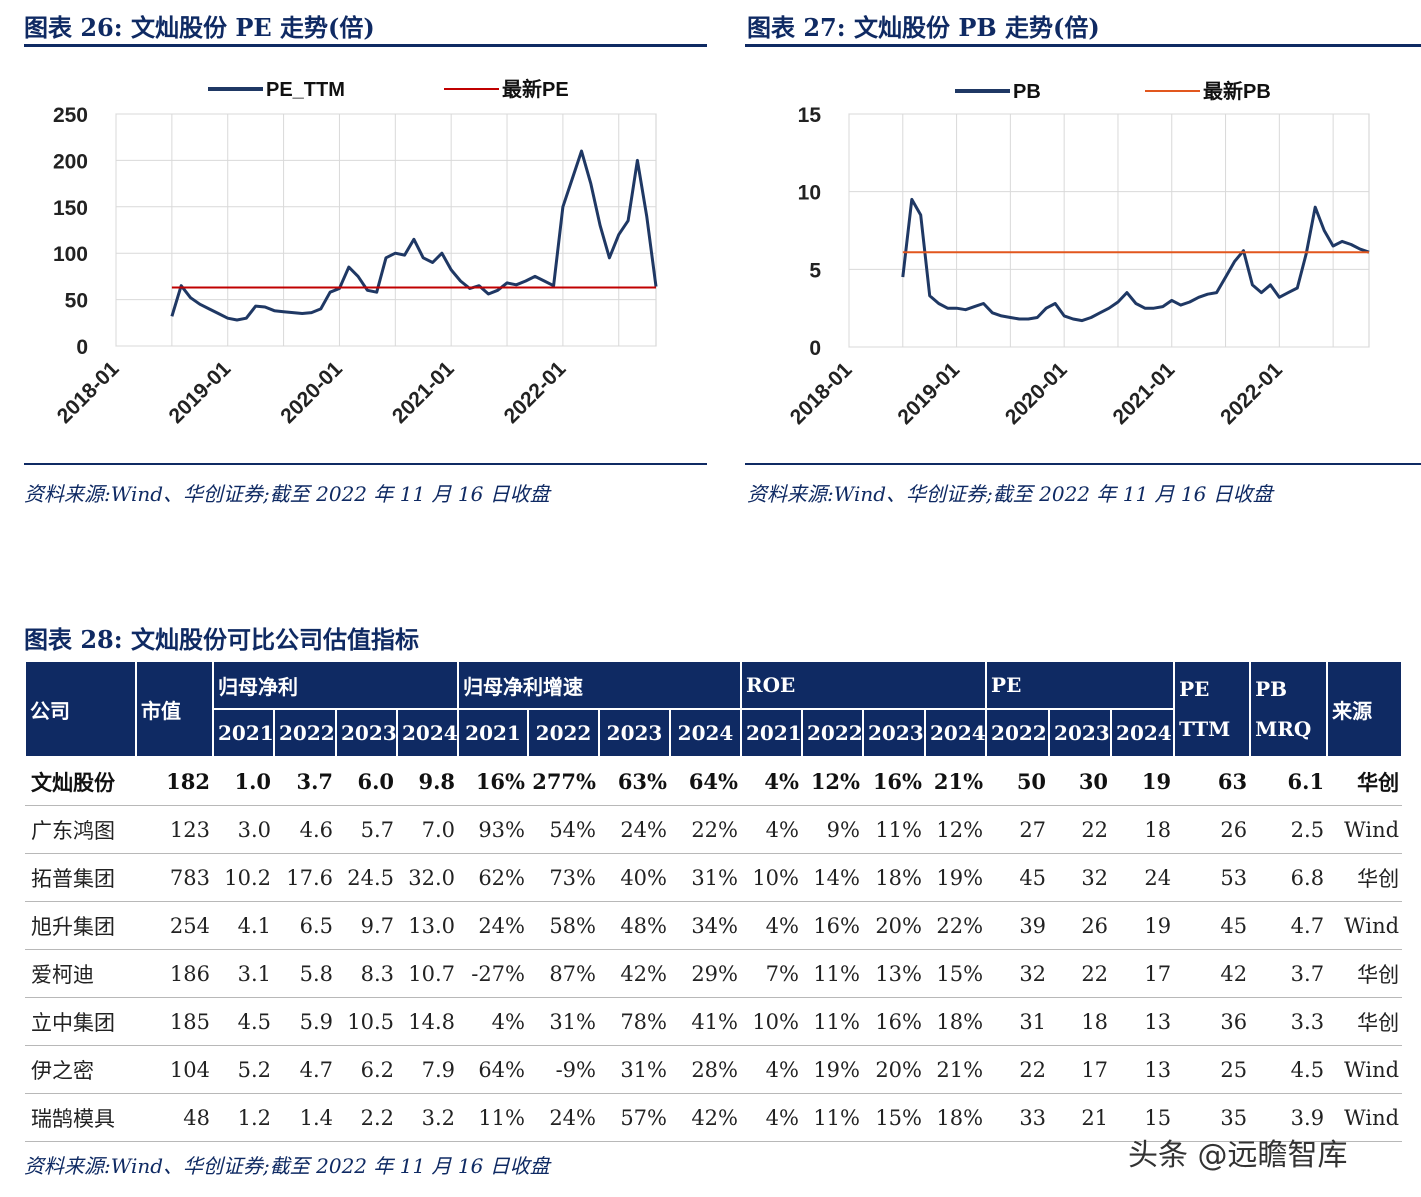 The image size is (1421, 1197). What do you see at coordinates (894, 1117) in the screenshot?
I see `table-cell: 15%` at bounding box center [894, 1117].